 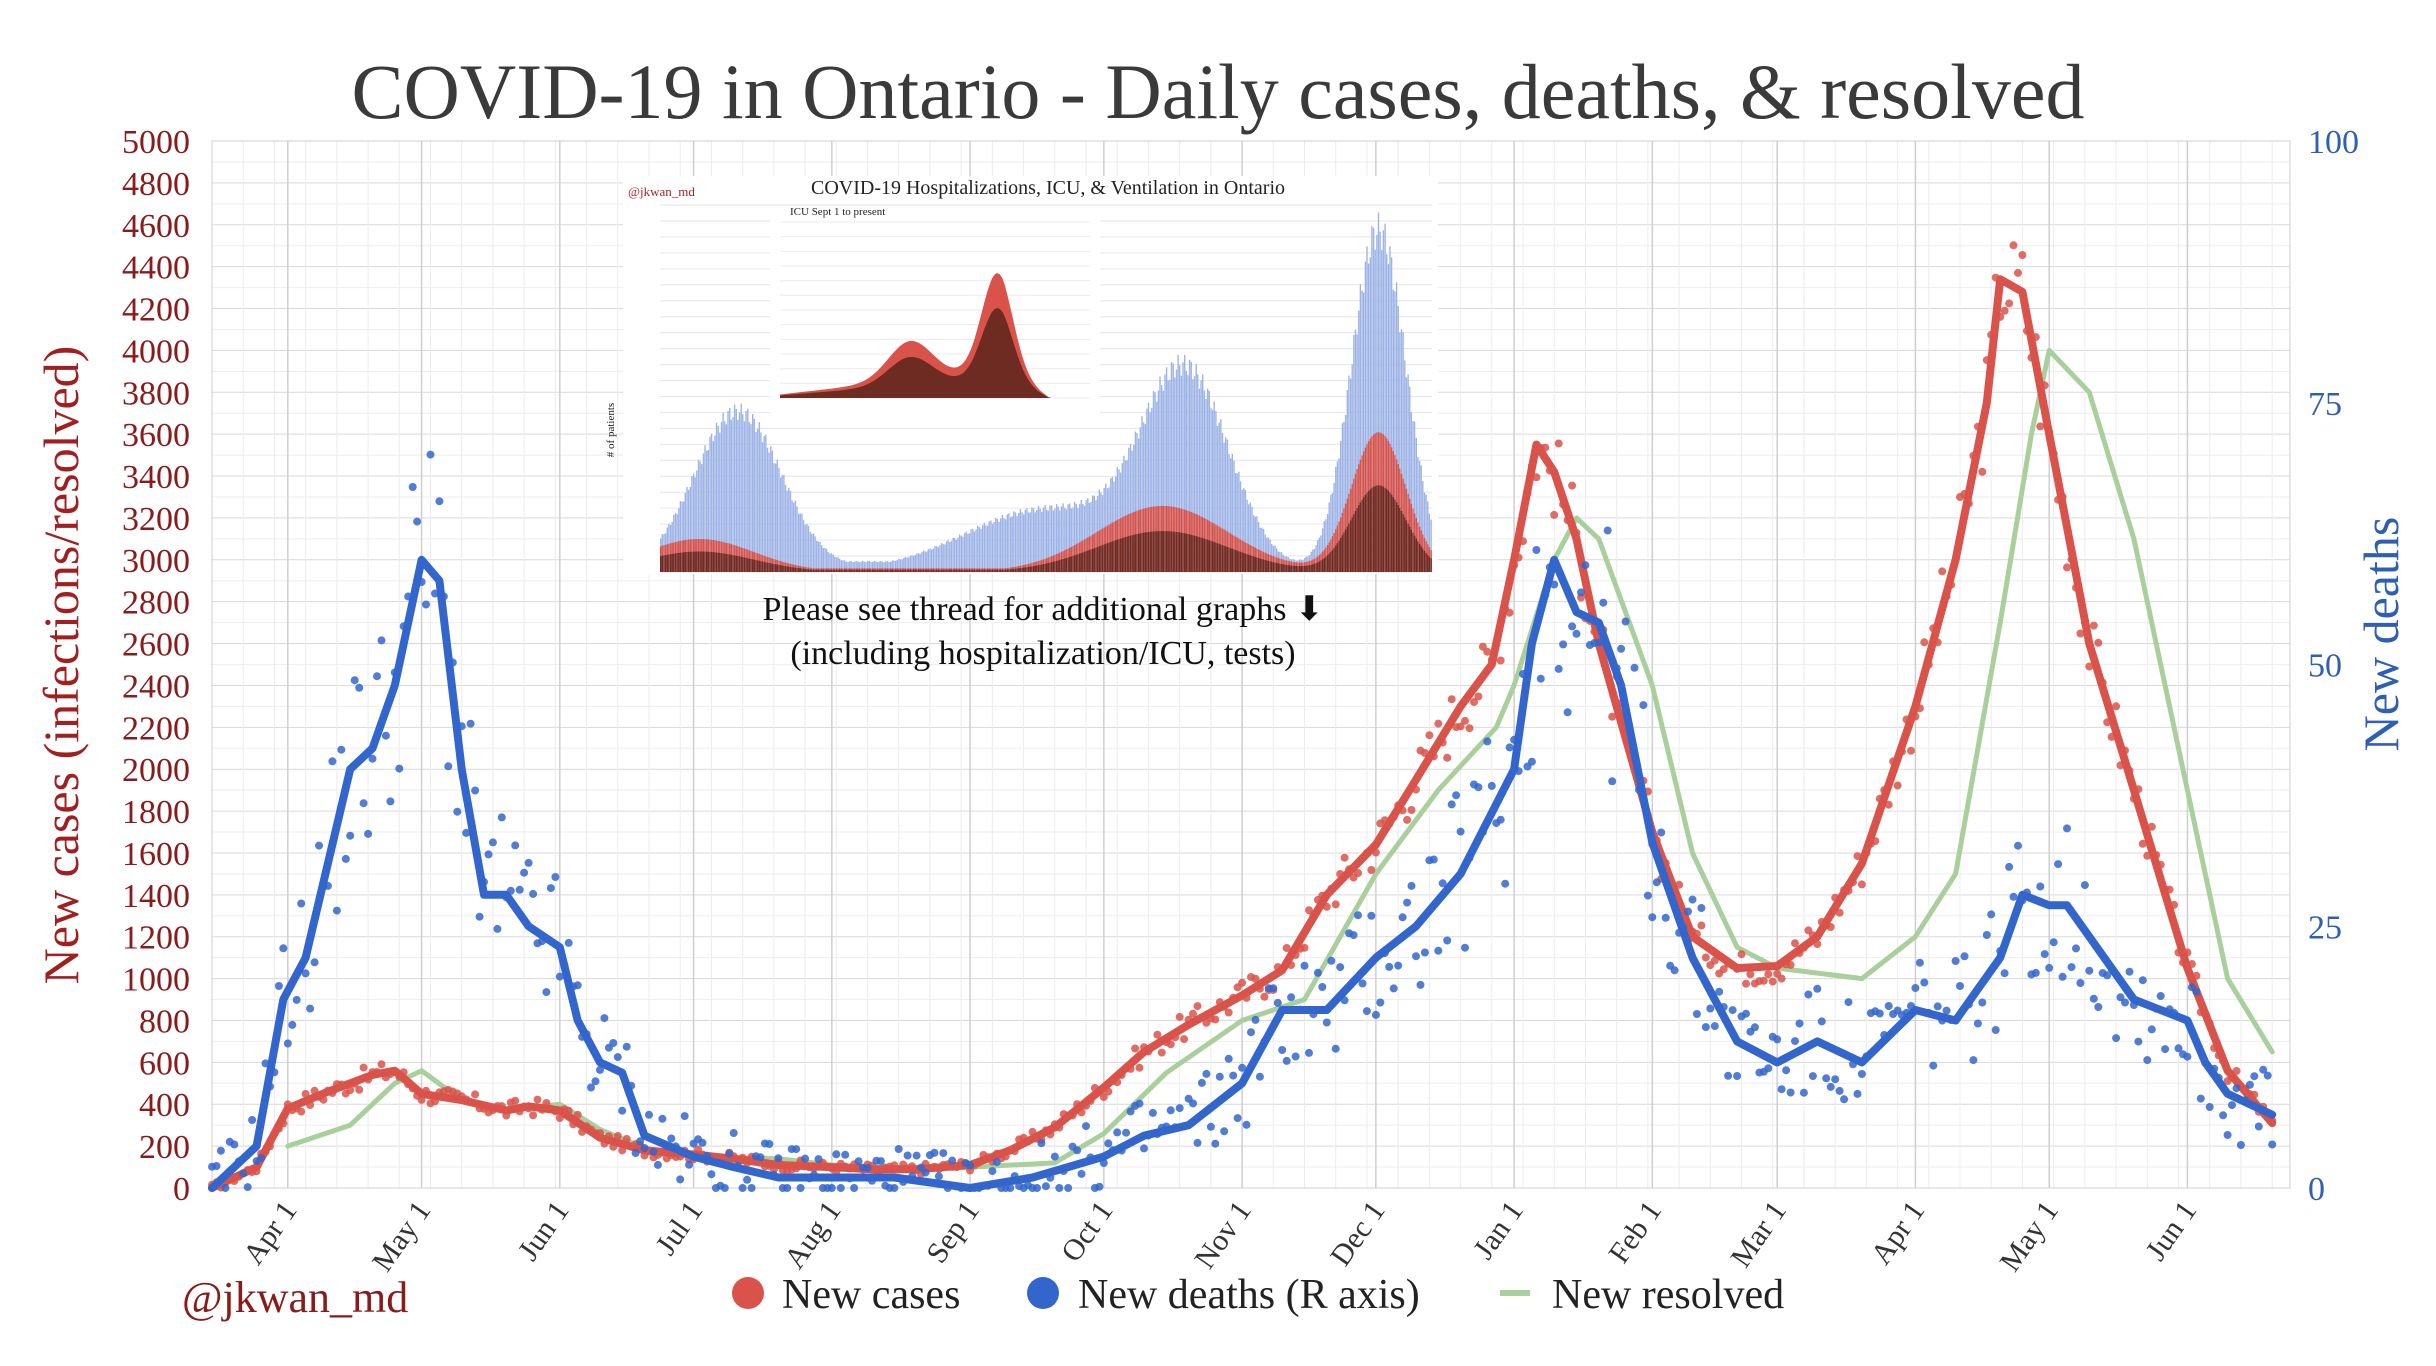 What do you see at coordinates (813, 1235) in the screenshot?
I see `x-tick-label: Aug 1` at bounding box center [813, 1235].